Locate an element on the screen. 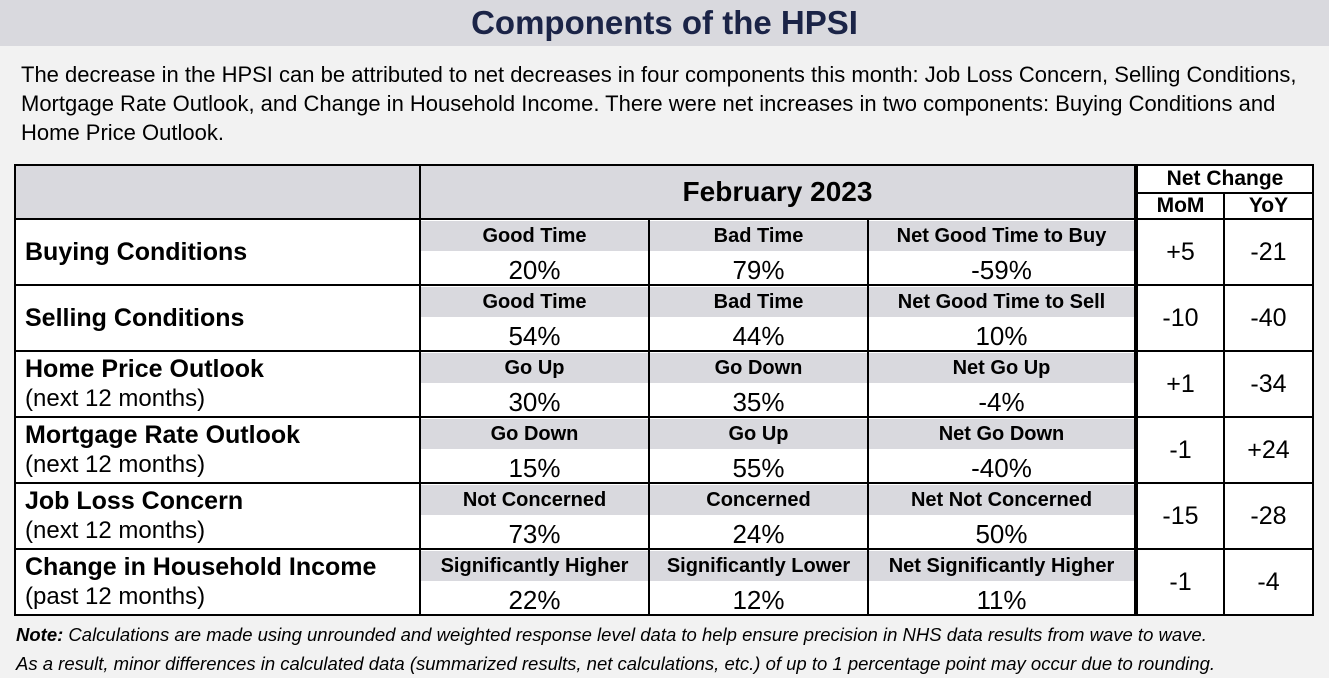  response-cell: Go Up 55% is located at coordinates (758, 450).